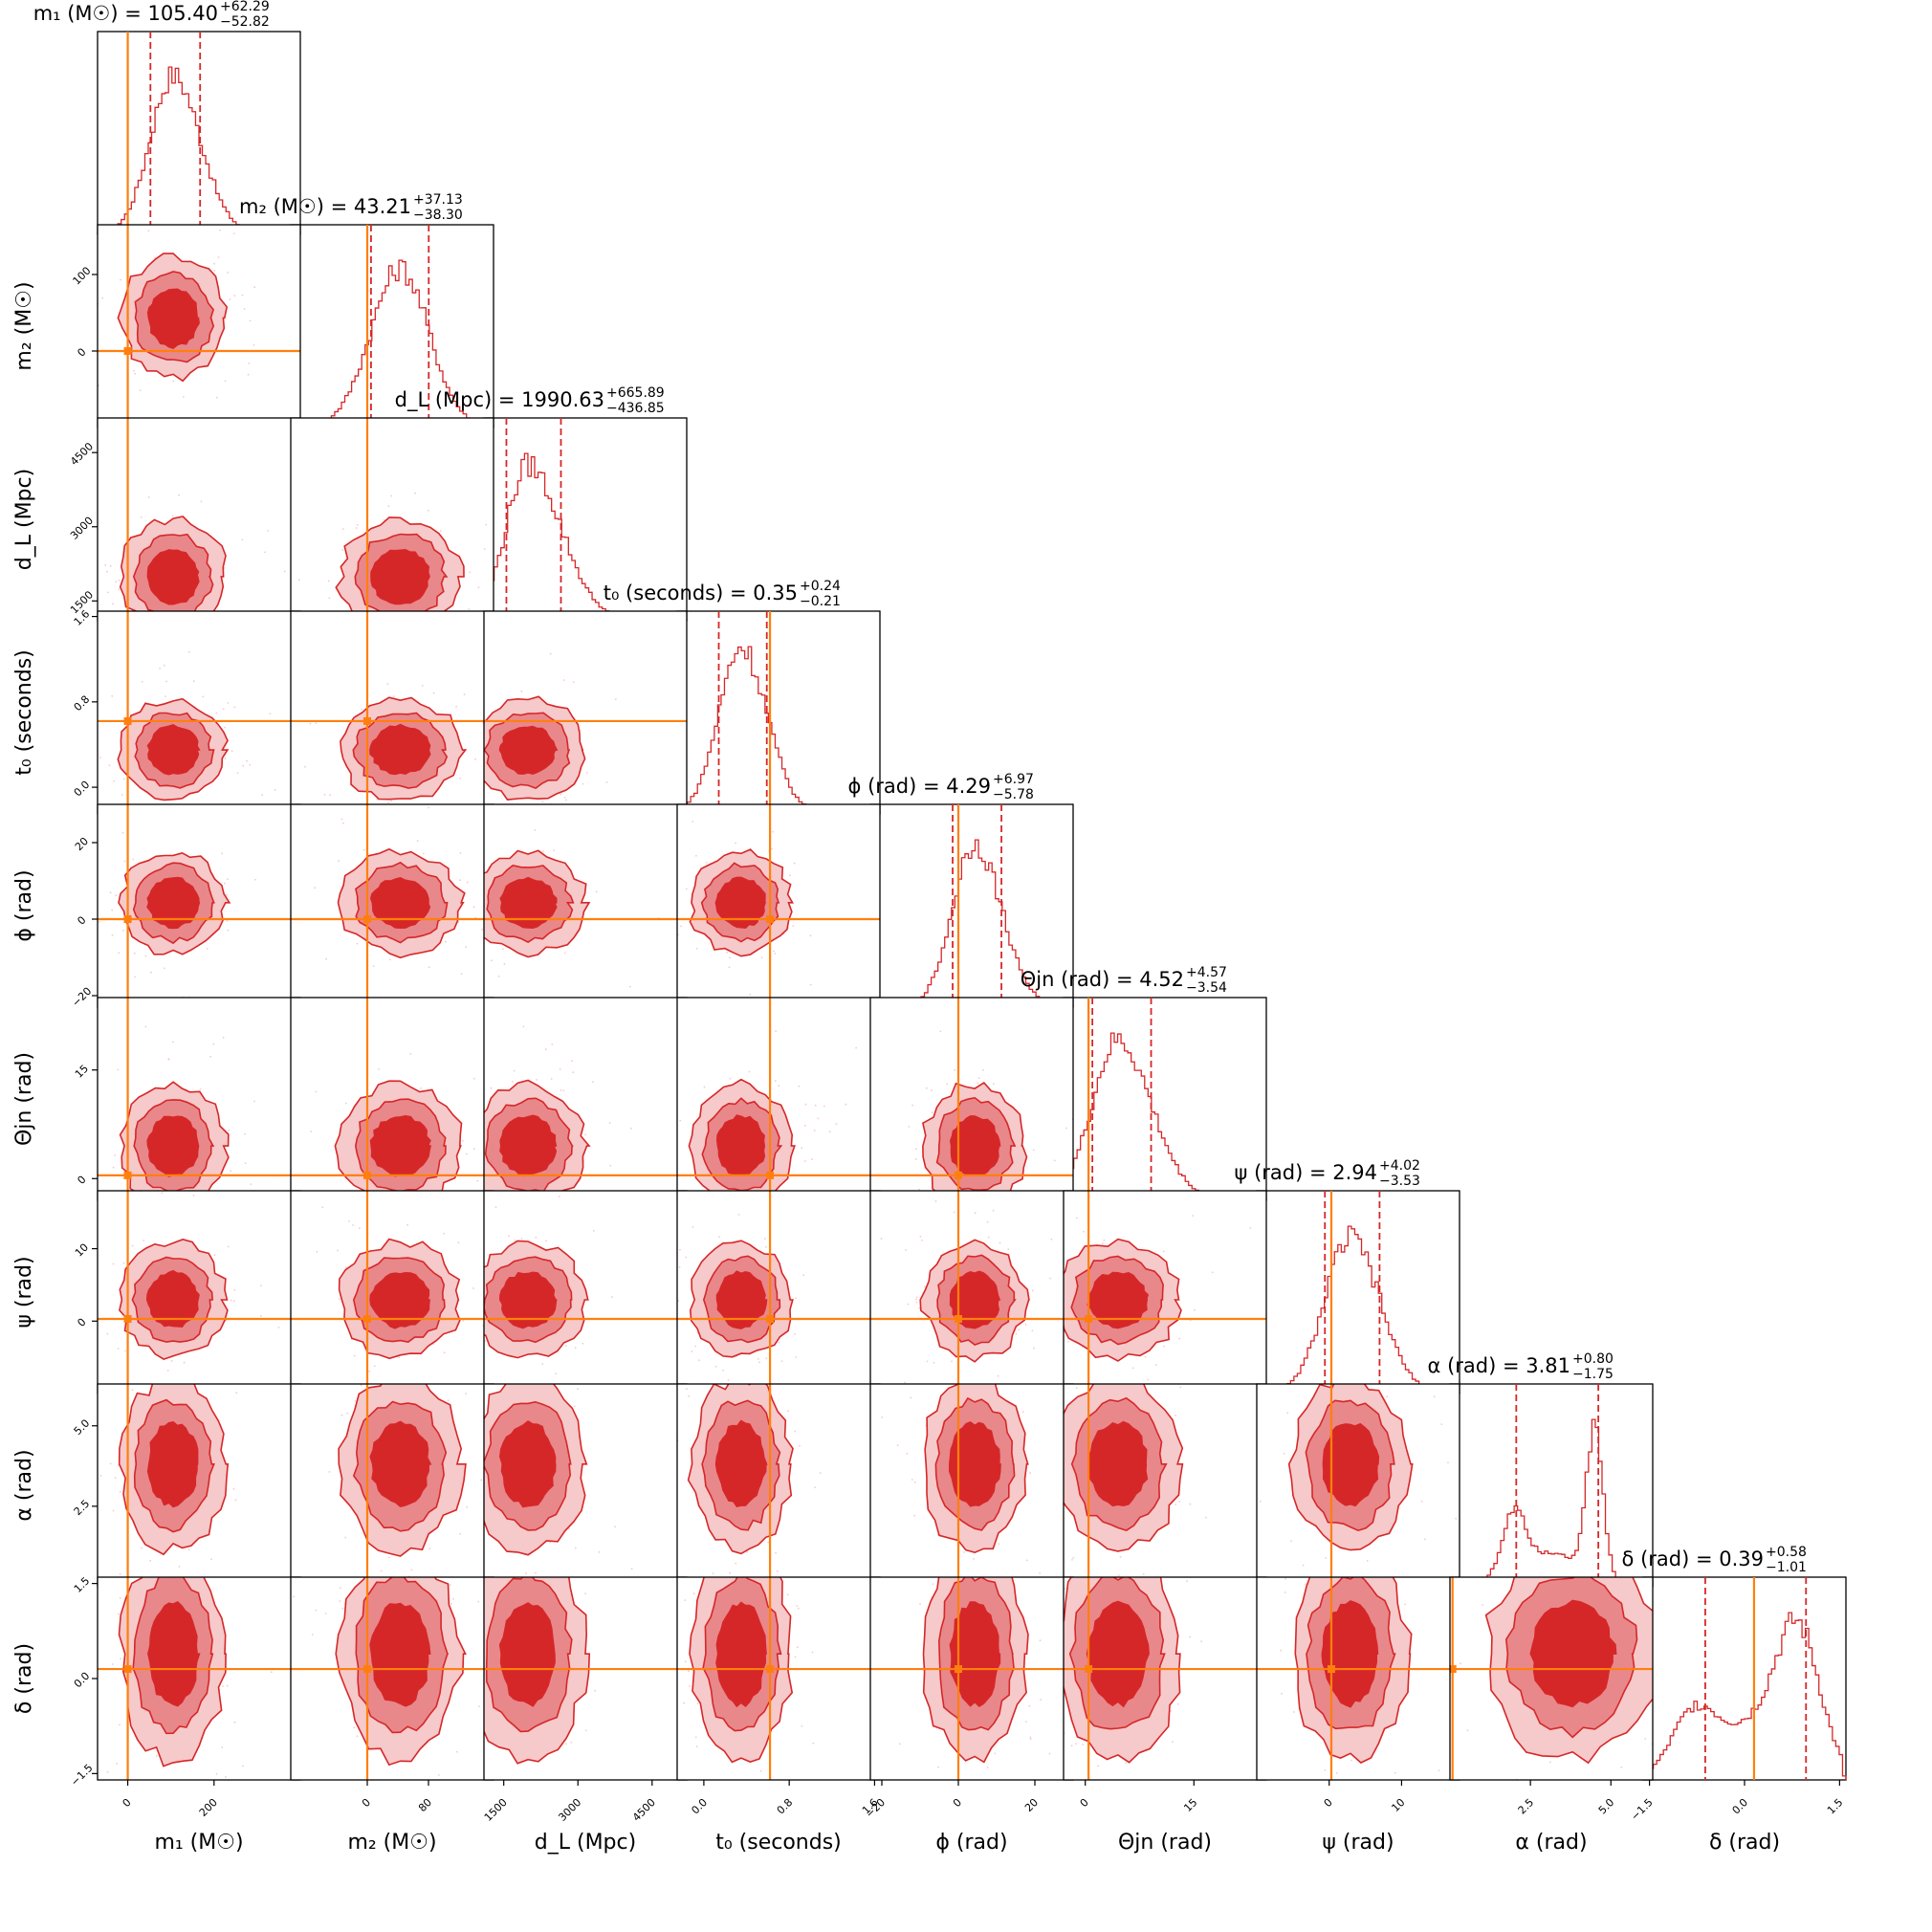 Image resolution: width=1932 pixels, height=1932 pixels. Describe the element at coordinates (778, 905) in the screenshot. I see `panel-t0-phi` at that location.